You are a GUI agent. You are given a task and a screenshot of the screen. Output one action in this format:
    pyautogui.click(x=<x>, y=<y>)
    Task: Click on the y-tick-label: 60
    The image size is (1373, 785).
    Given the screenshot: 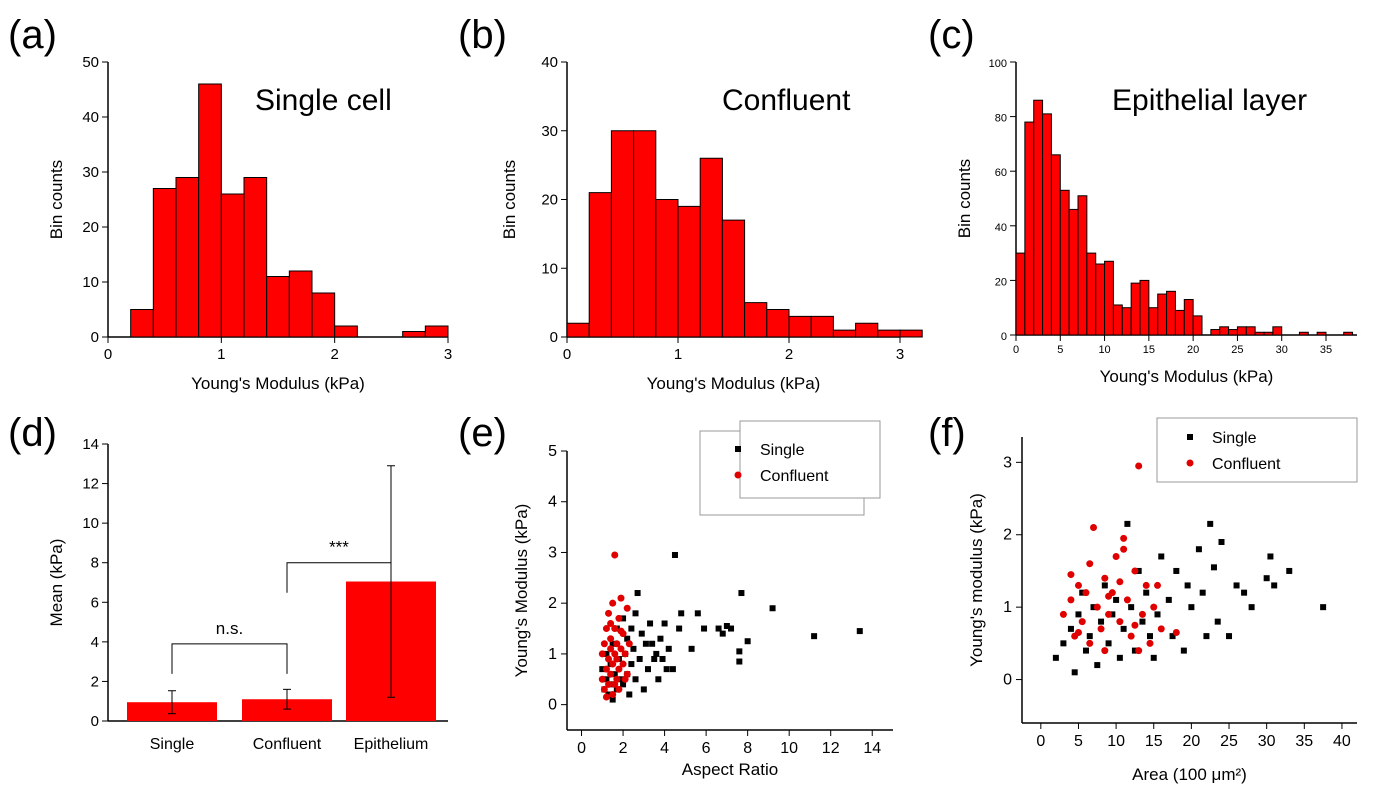 What is the action you would take?
    pyautogui.click(x=1001, y=173)
    